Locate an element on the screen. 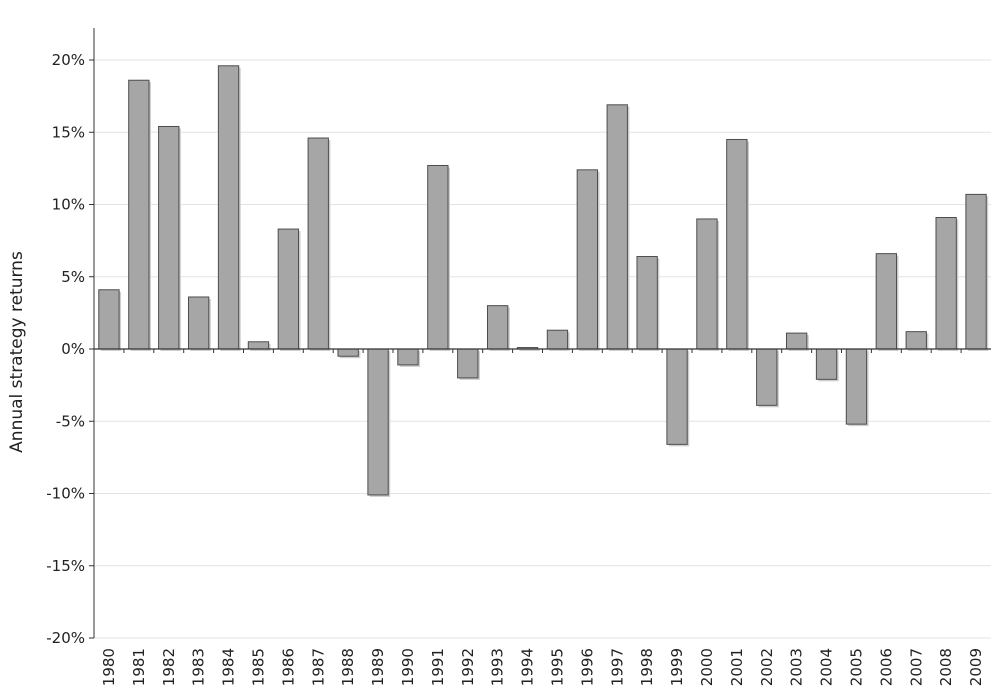 This screenshot has height=696, width=999. bar-1997 is located at coordinates (617, 227).